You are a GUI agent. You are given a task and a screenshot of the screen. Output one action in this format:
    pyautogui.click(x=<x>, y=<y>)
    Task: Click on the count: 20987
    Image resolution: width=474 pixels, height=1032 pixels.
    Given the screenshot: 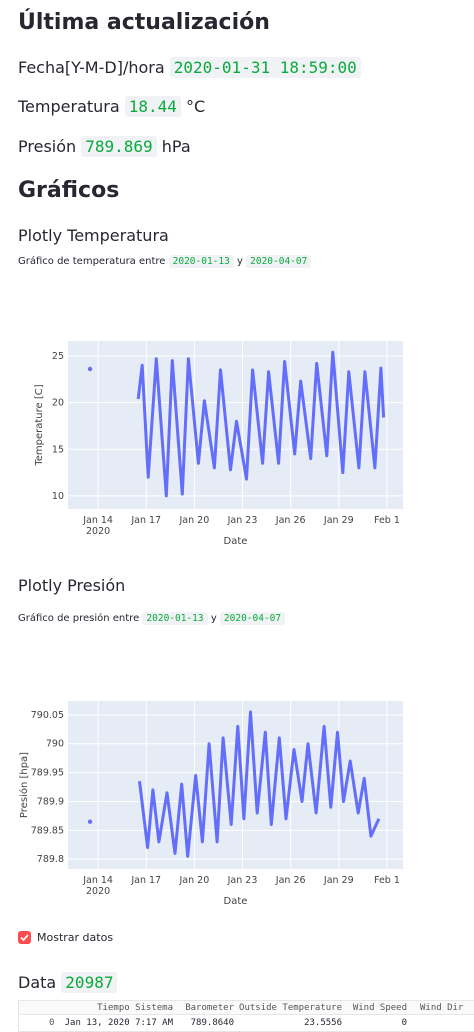 What is the action you would take?
    pyautogui.click(x=89, y=982)
    